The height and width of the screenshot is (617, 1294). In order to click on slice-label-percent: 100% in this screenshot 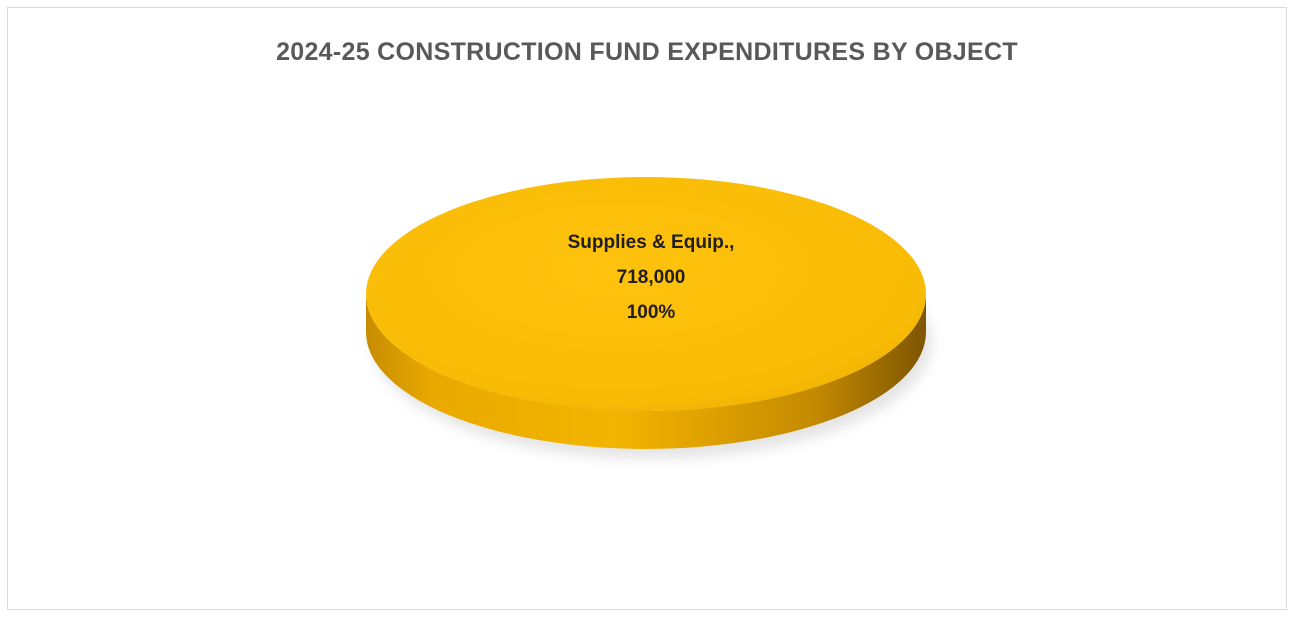, I will do `click(651, 312)`.